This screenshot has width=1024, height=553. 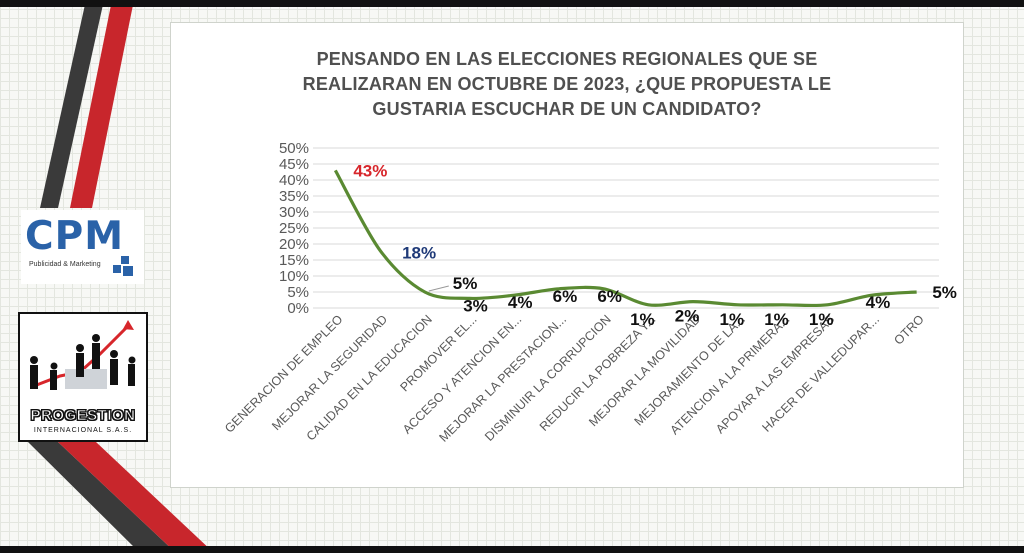 I want to click on y-tick-label: 45%, so click(x=294, y=164).